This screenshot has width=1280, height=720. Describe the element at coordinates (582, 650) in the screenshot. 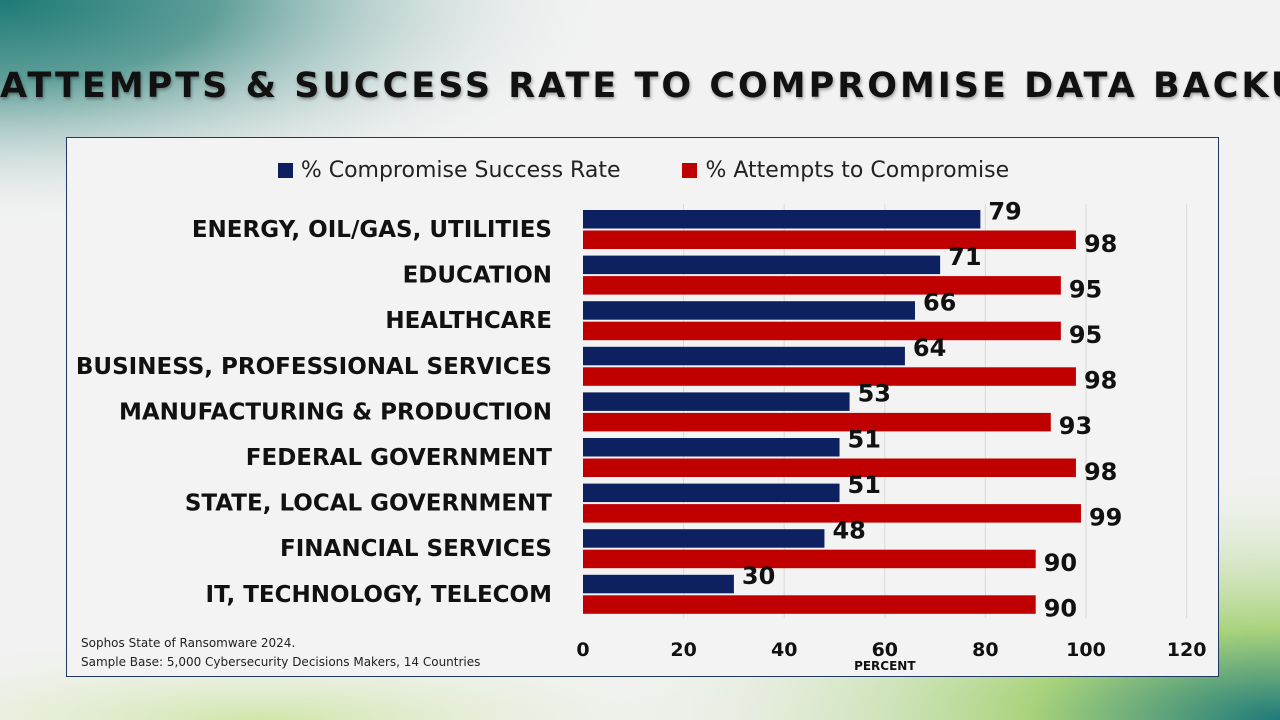

I see `x-tick-label: 0` at that location.